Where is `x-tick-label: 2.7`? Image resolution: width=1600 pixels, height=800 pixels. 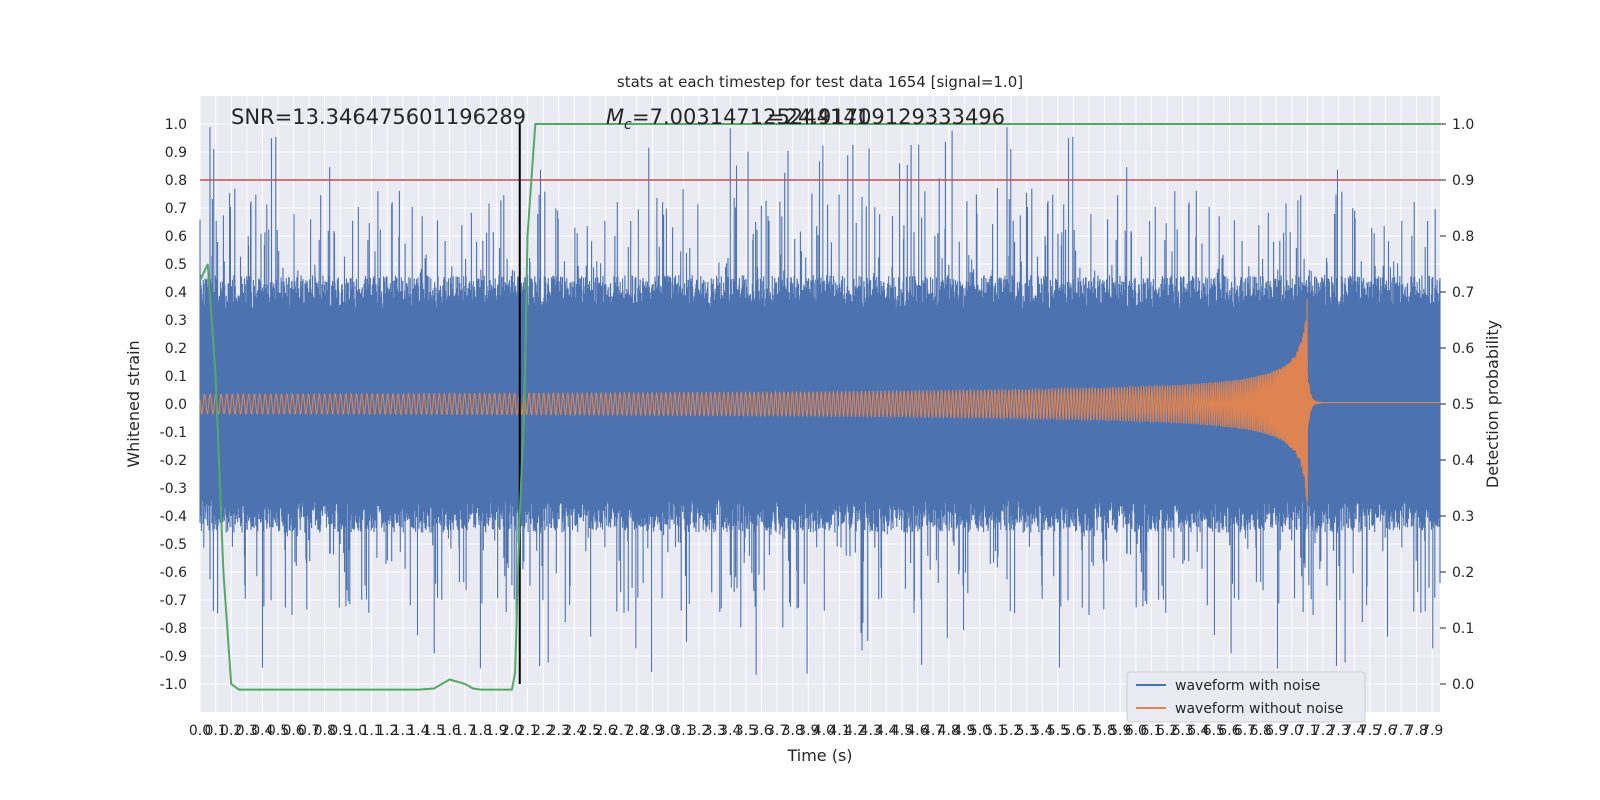
x-tick-label: 2.7 is located at coordinates (621, 731).